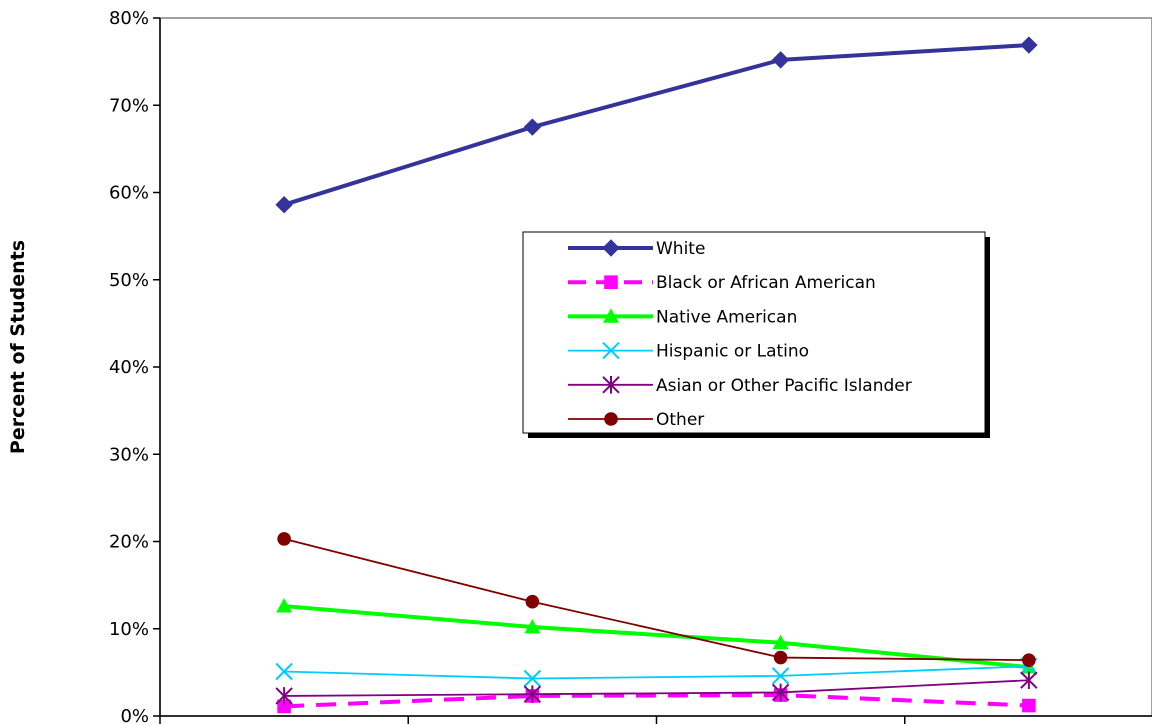 The image size is (1152, 725). What do you see at coordinates (18, 347) in the screenshot?
I see `y-axis-title: Percent of Students` at bounding box center [18, 347].